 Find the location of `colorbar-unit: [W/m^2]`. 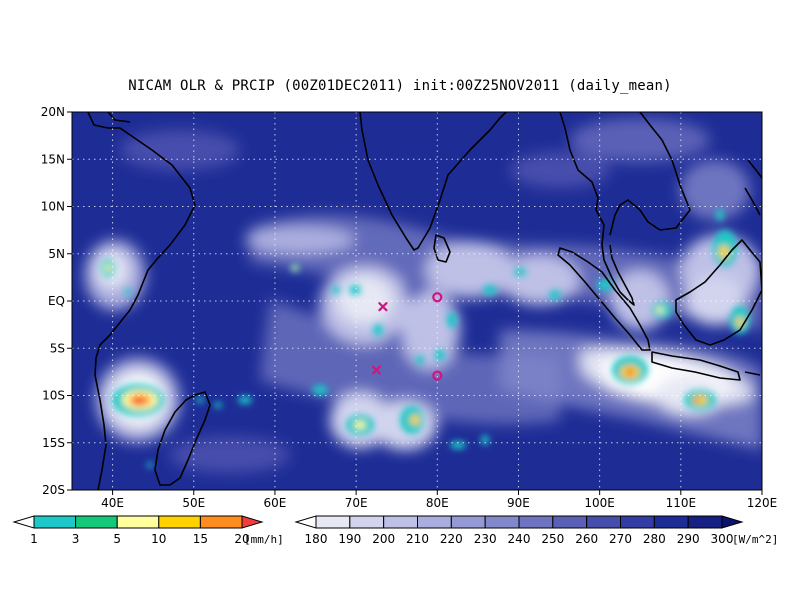

colorbar-unit: [W/m^2] is located at coordinates (755, 539).